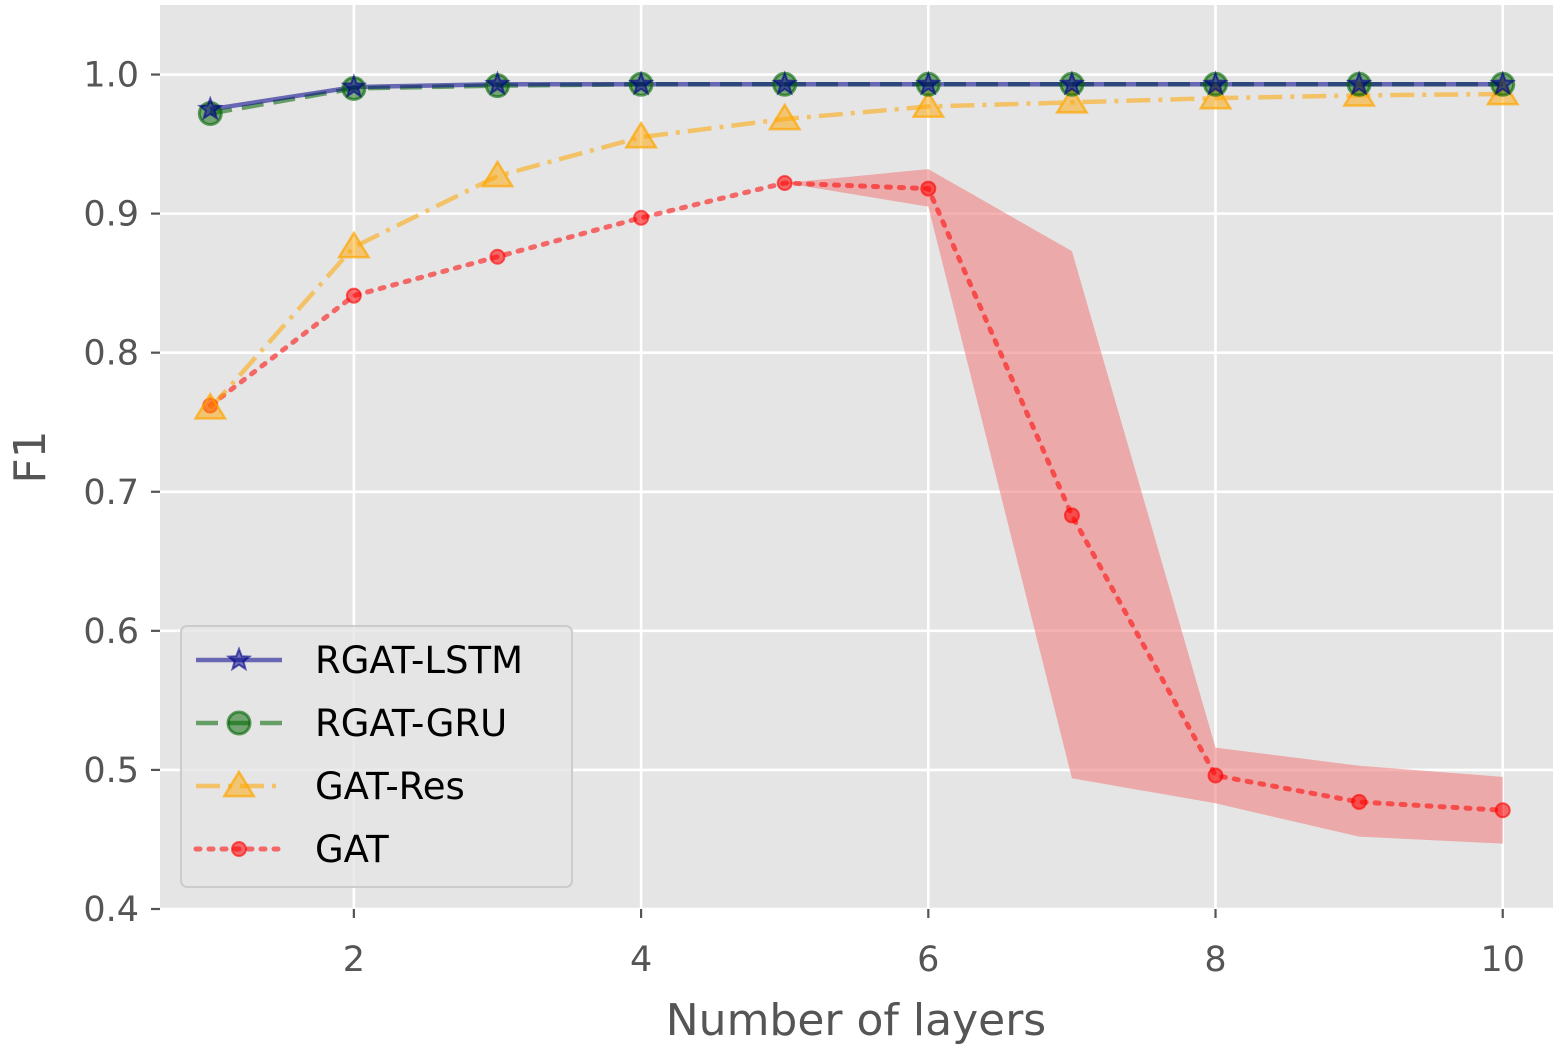 The height and width of the screenshot is (1045, 1558). I want to click on legend-label-gat: GAT, so click(352, 849).